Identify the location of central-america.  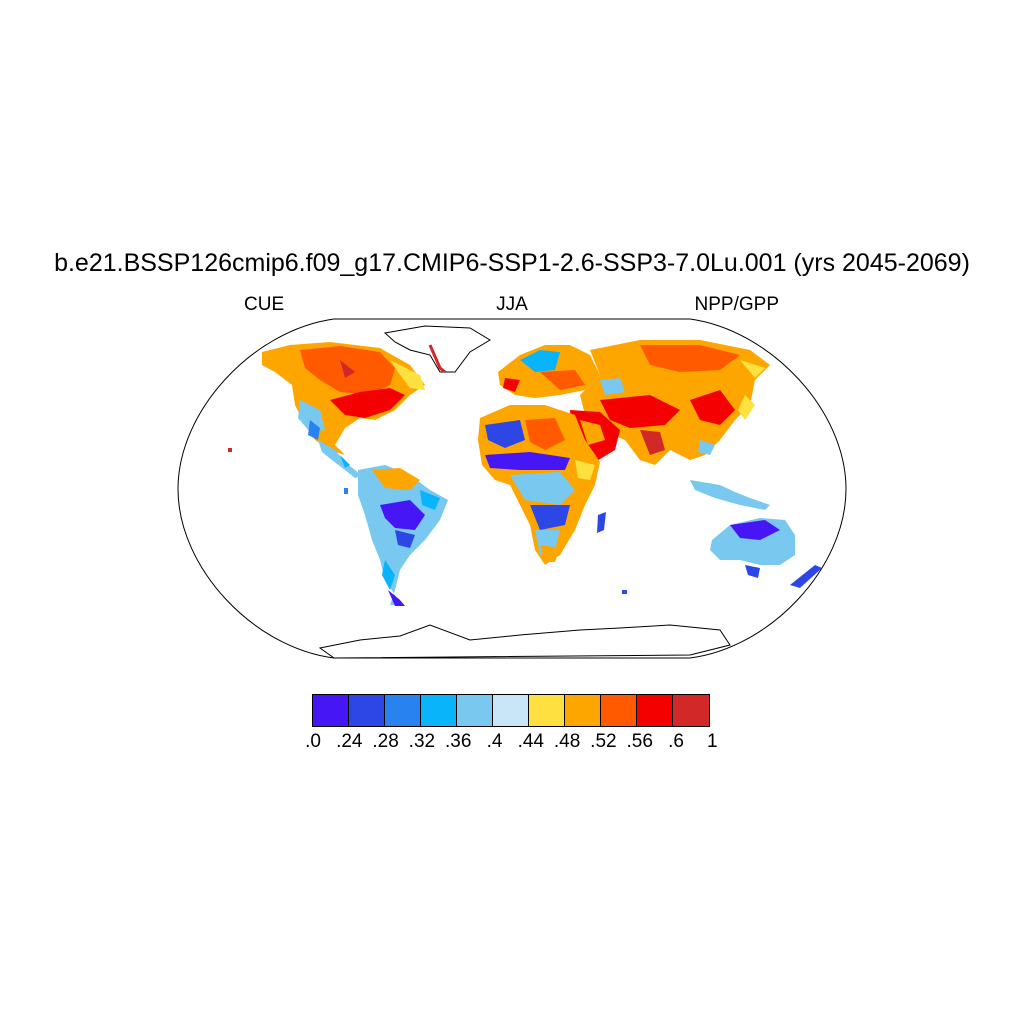
(340, 459).